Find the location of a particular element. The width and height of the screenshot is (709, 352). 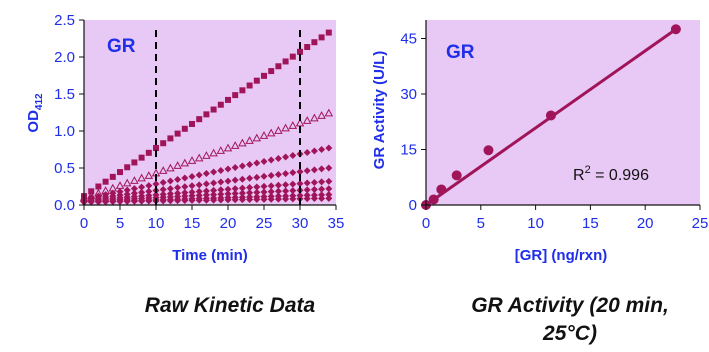

x-tick-label: 20 is located at coordinates (228, 223).